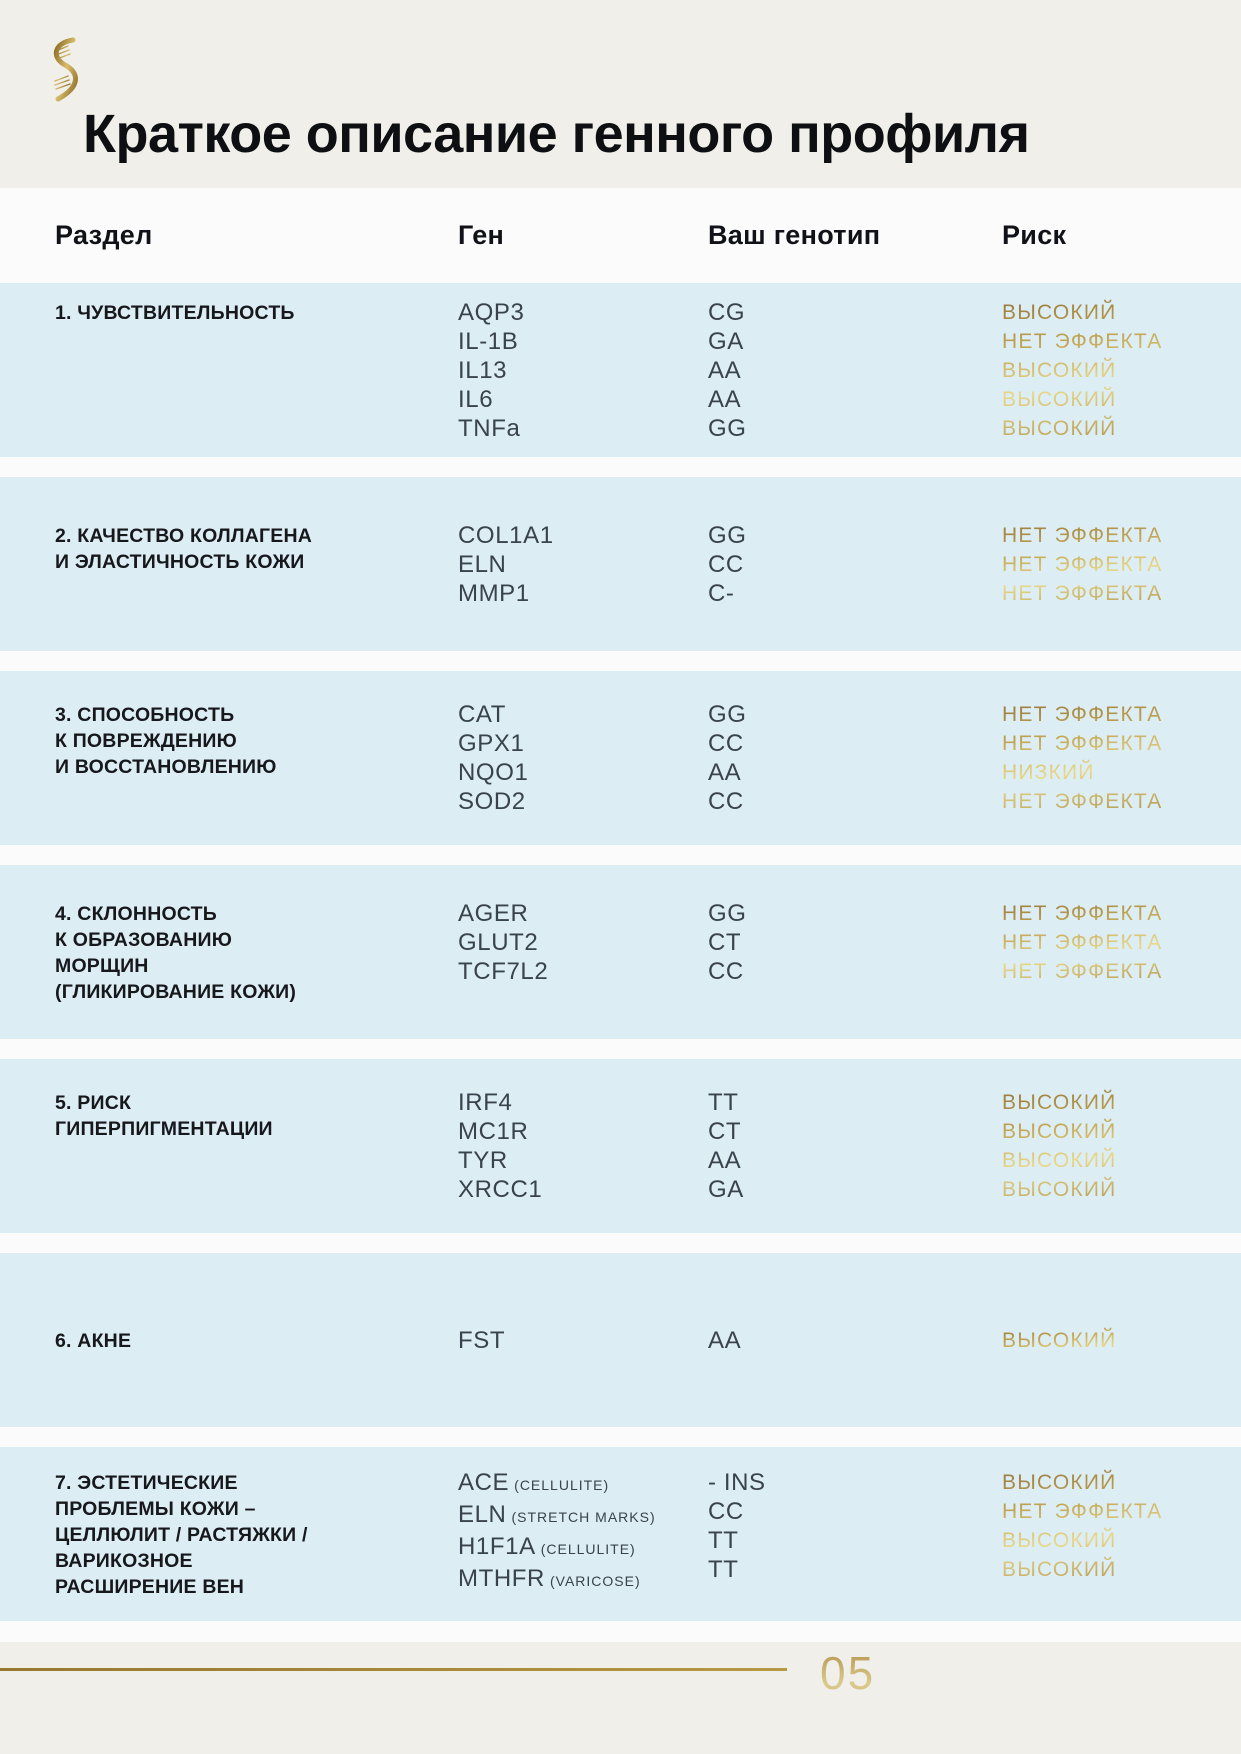 This screenshot has height=1754, width=1241. What do you see at coordinates (481, 235) in the screenshot?
I see `column-header-gene: Ген` at bounding box center [481, 235].